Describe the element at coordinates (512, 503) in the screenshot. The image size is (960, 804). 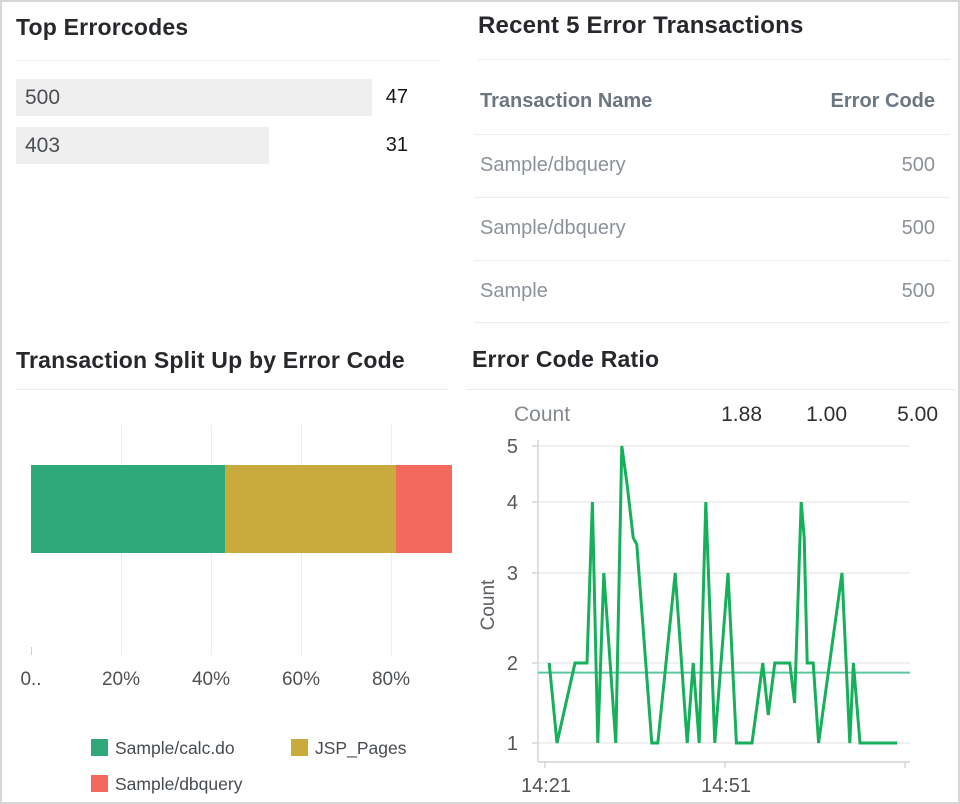
I see `y-tick-label: 4` at that location.